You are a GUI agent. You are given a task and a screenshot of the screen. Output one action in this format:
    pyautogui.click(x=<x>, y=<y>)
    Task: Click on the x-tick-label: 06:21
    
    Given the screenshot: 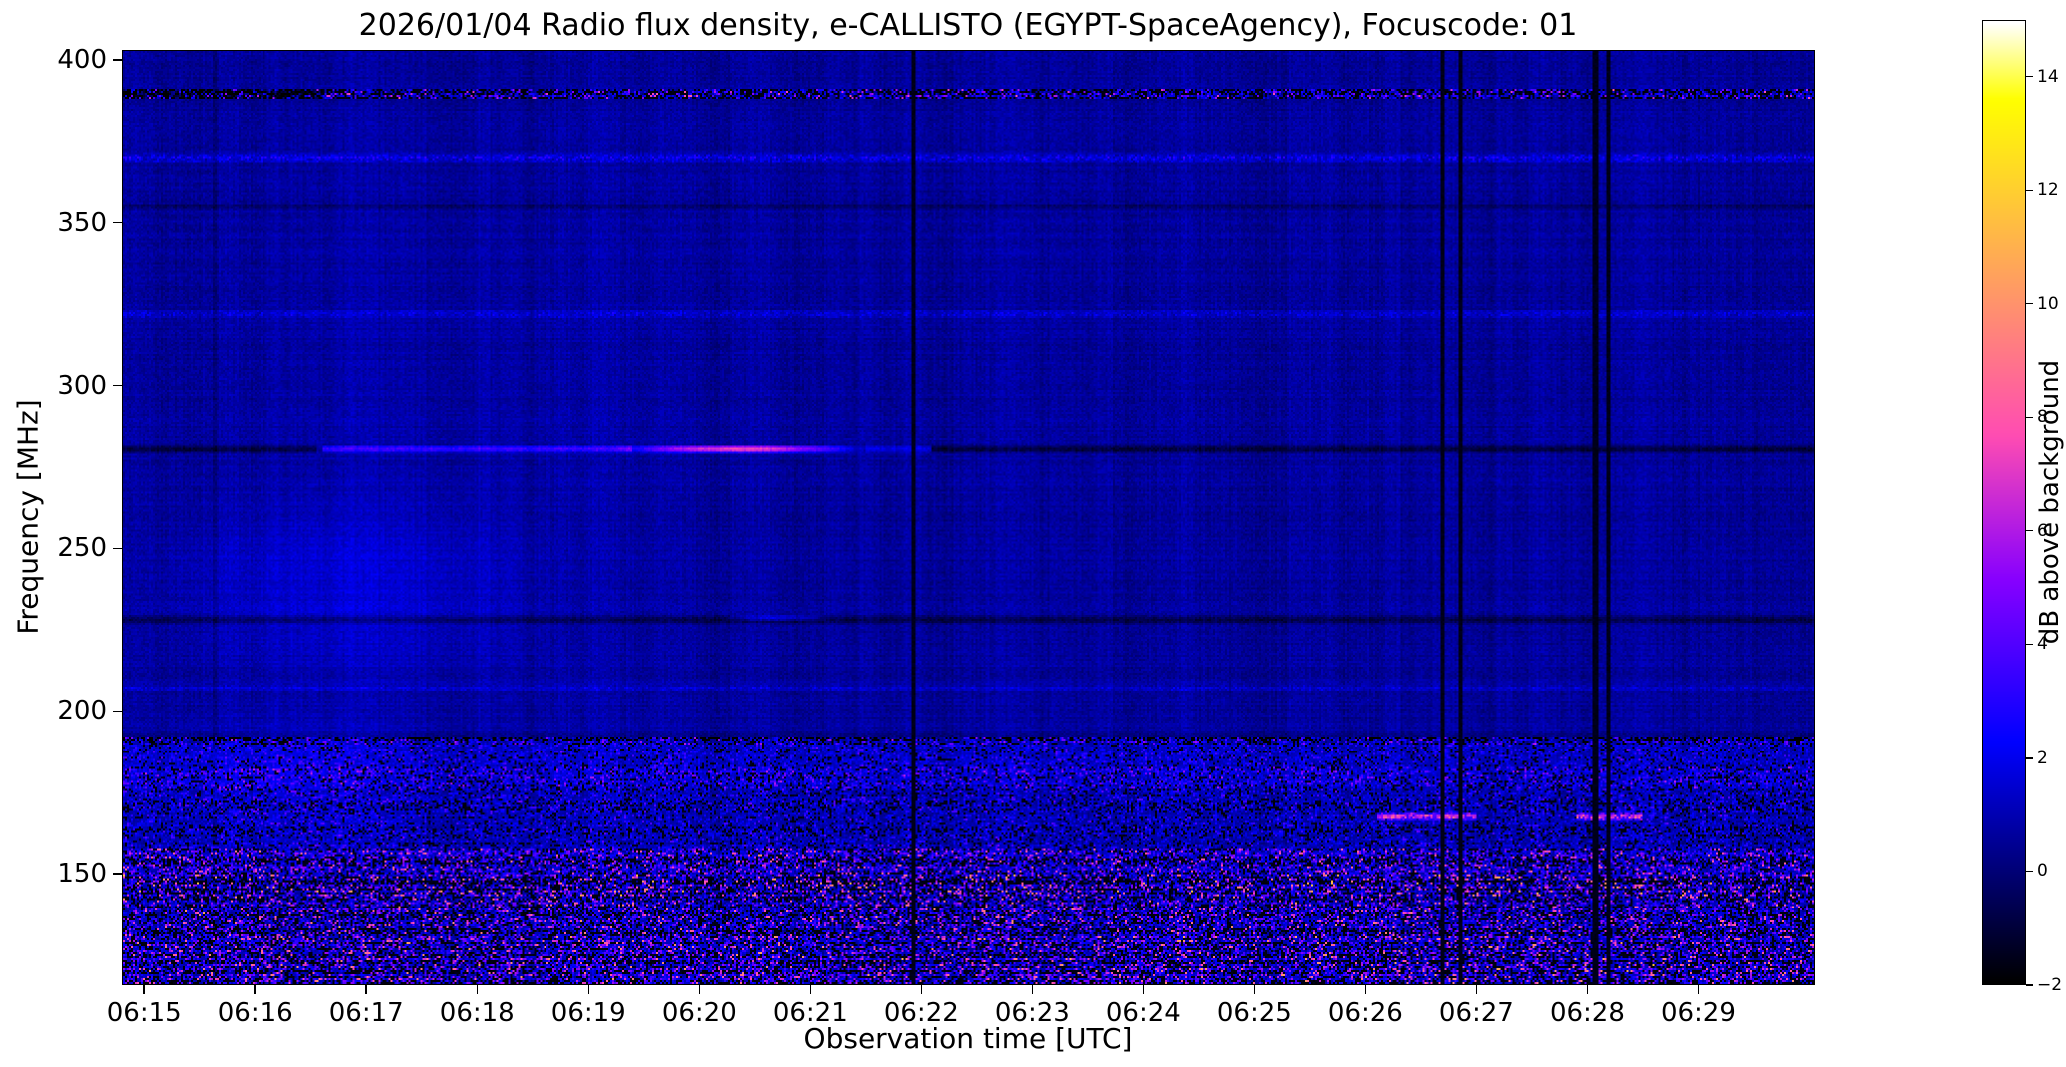 What is the action you would take?
    pyautogui.click(x=810, y=1013)
    